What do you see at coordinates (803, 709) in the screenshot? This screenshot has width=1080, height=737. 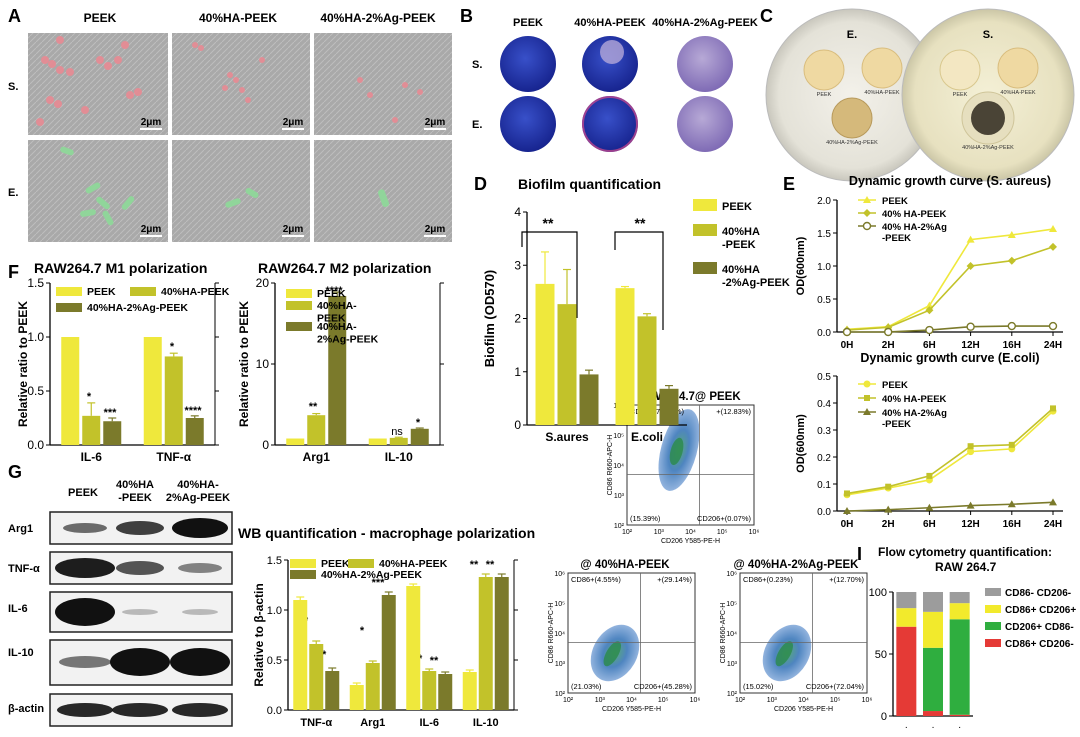 I see `x-axis-label: CD206 Y585-PE-H` at bounding box center [803, 709].